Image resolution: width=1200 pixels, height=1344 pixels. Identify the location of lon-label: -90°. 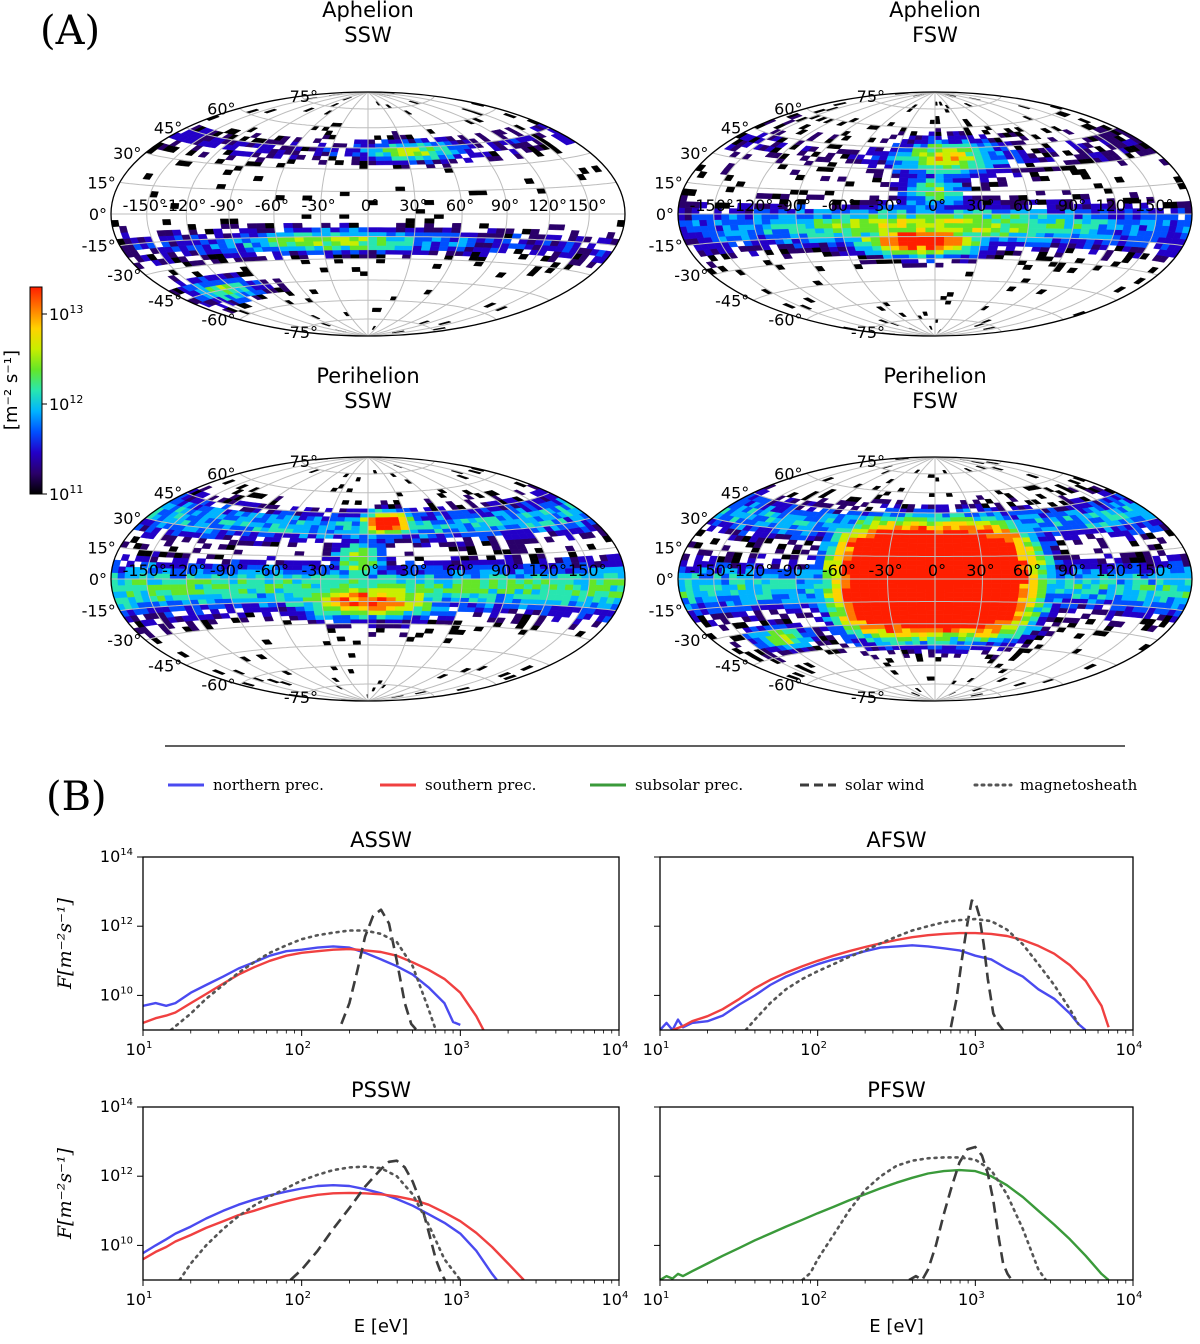
(227, 205).